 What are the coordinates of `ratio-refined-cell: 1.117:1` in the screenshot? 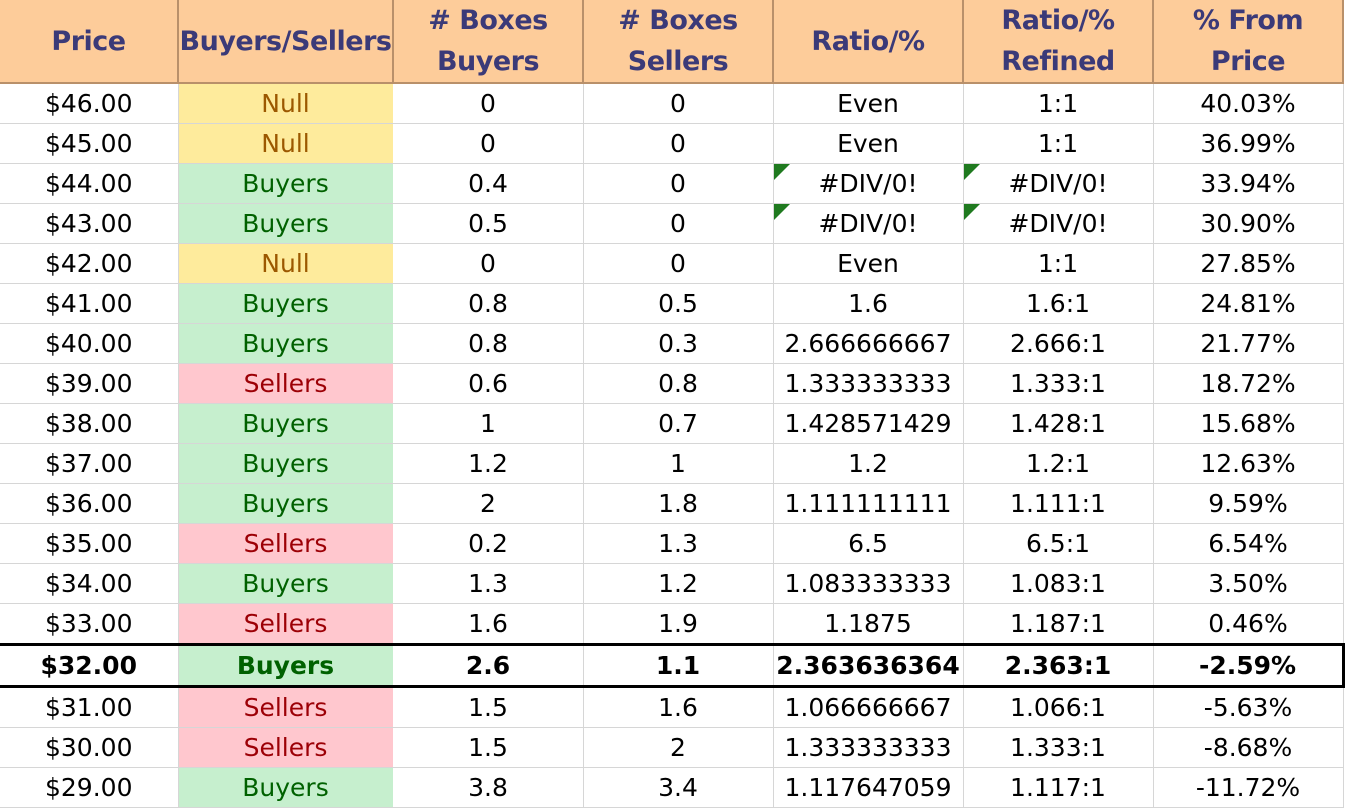 It's located at (1058, 787).